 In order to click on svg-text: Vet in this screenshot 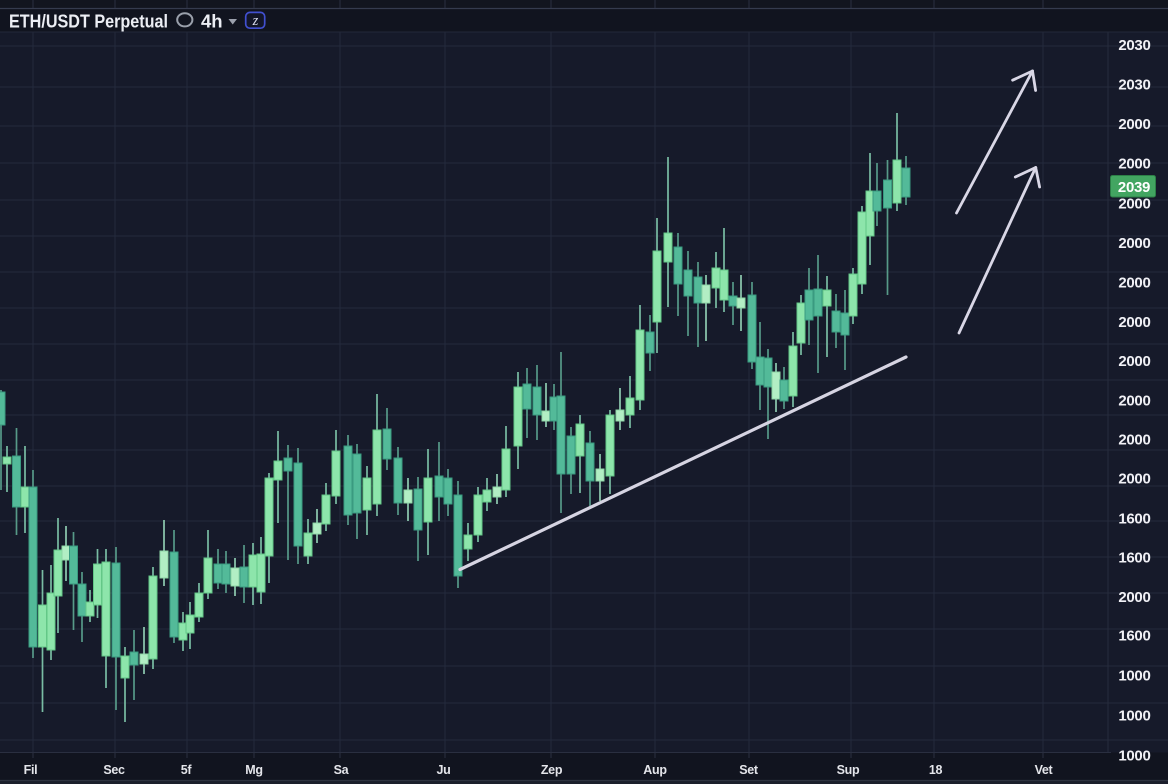, I will do `click(1044, 770)`.